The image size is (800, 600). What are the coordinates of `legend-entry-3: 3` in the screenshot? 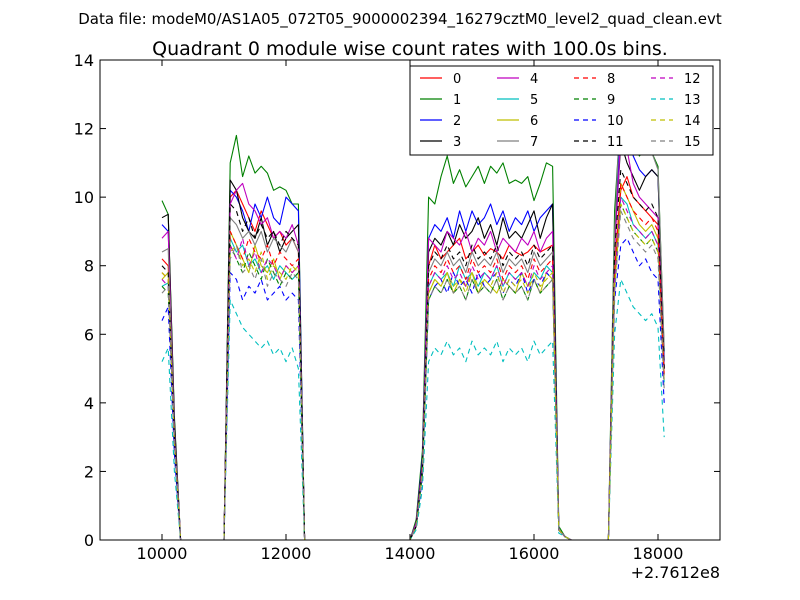 It's located at (440, 142).